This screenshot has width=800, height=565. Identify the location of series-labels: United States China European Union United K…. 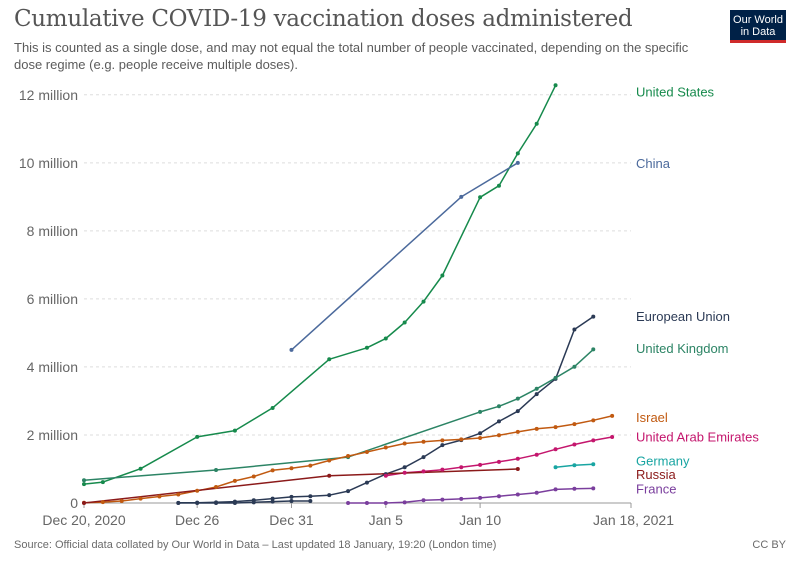
(697, 290).